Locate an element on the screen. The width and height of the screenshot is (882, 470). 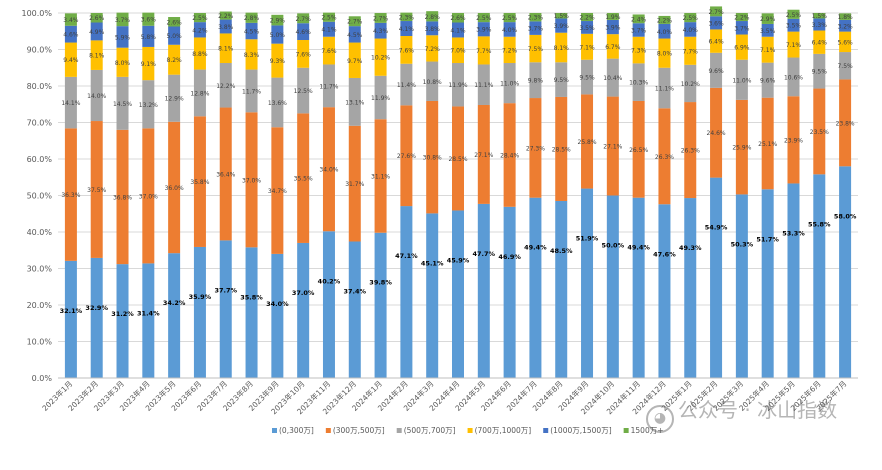
data-label: 28.5% is located at coordinates (561, 149).